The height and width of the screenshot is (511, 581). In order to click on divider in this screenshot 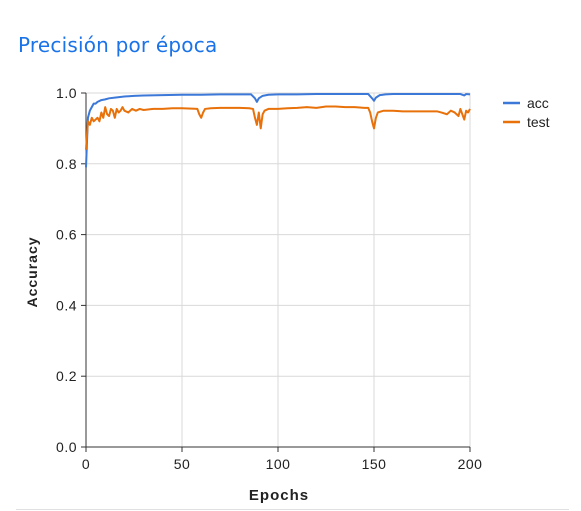, I will do `click(292, 509)`.